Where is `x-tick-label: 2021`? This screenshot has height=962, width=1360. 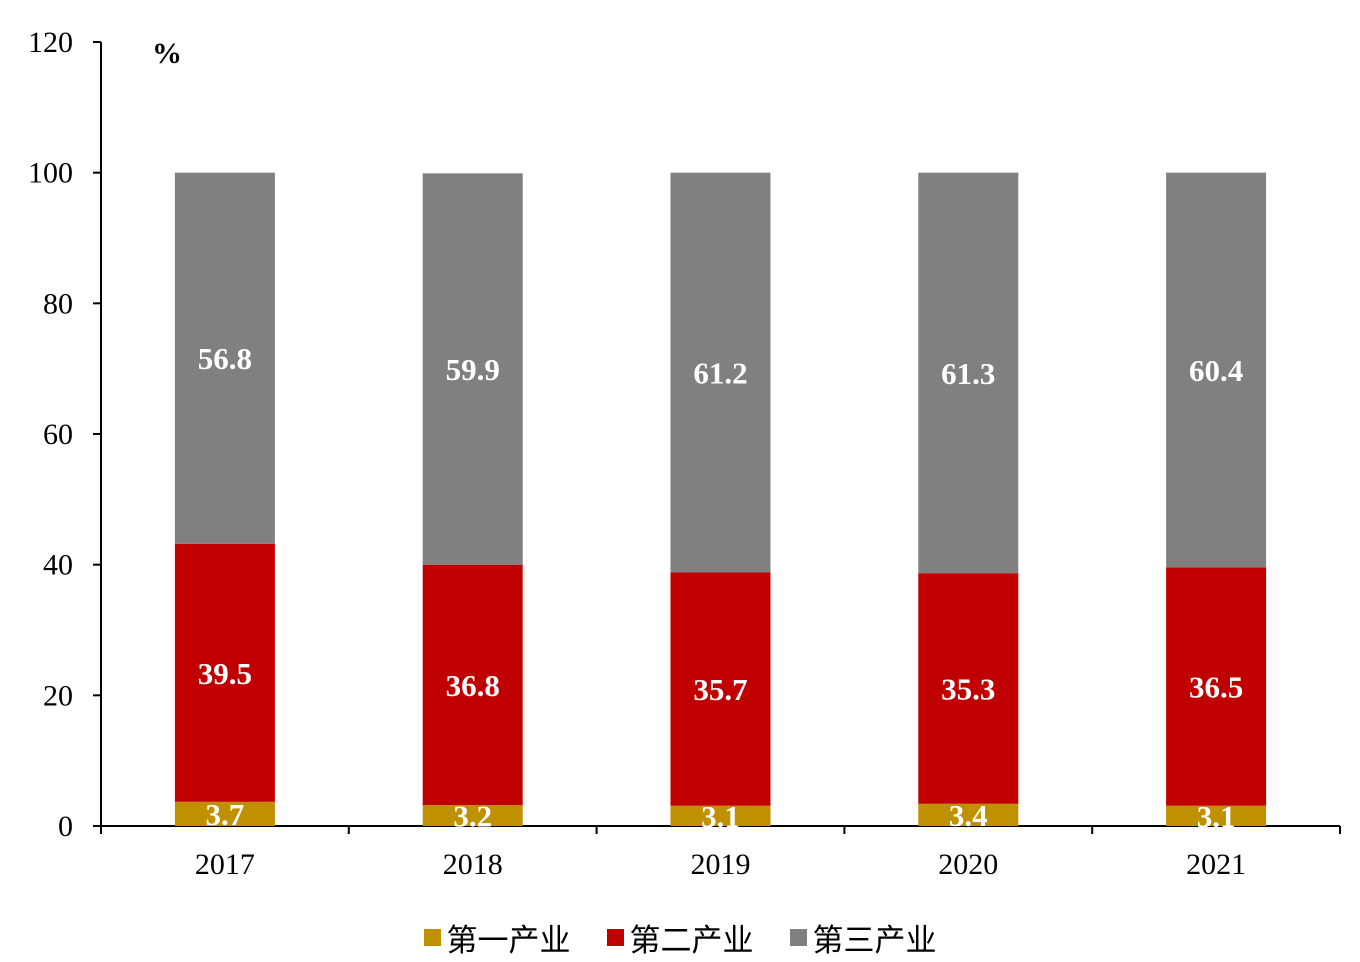 x-tick-label: 2021 is located at coordinates (1216, 864).